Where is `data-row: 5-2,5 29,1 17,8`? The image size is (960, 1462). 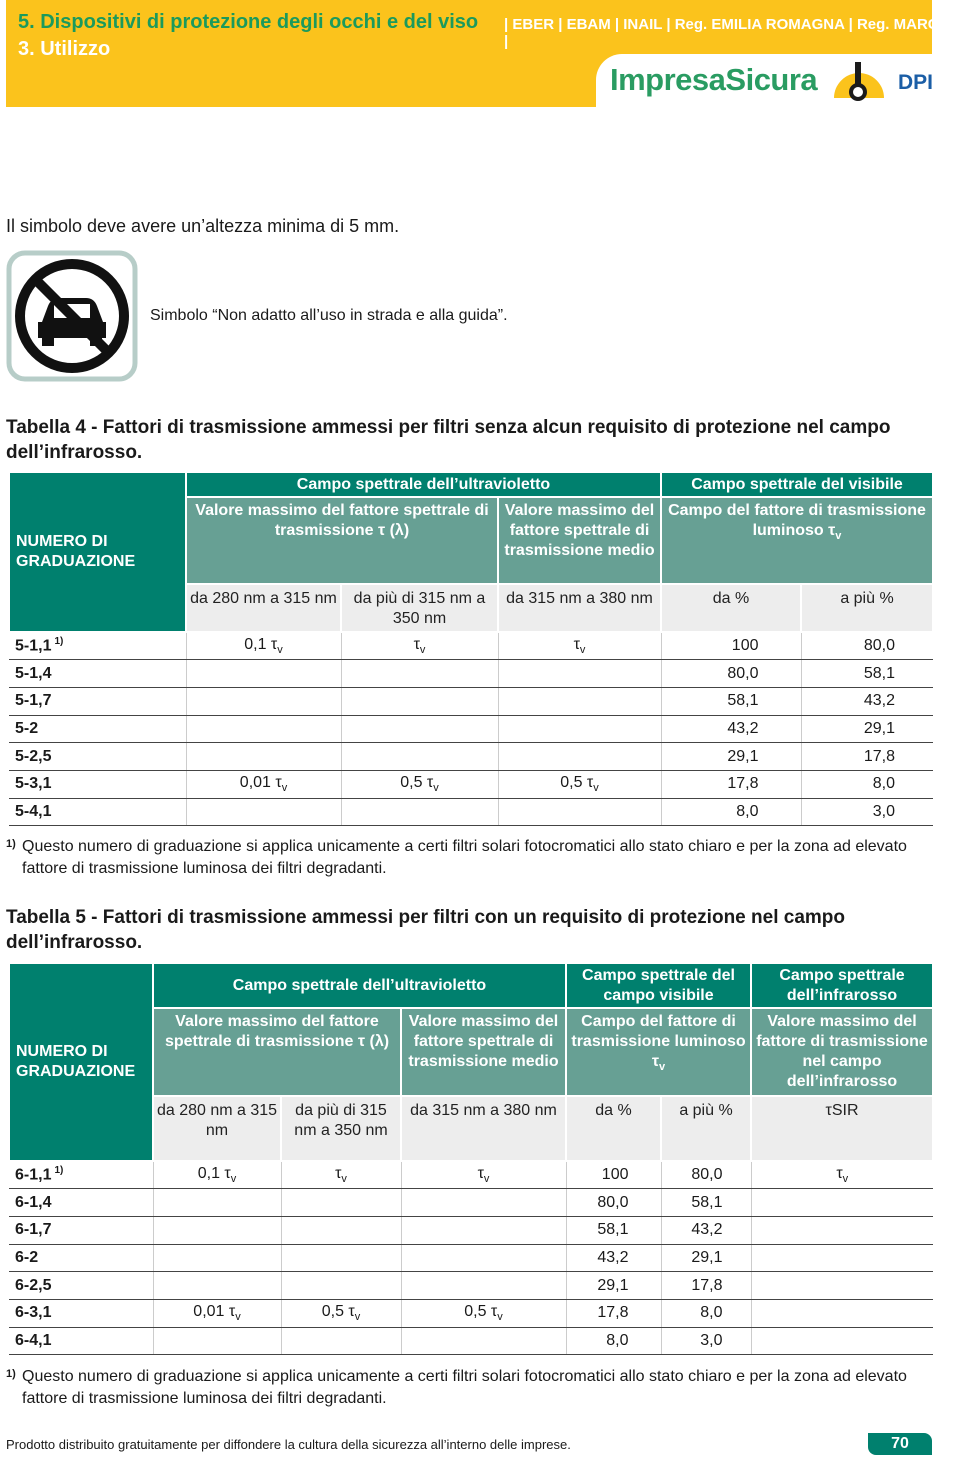
data-row: 5-2,5 29,1 17,8 is located at coordinates (471, 756).